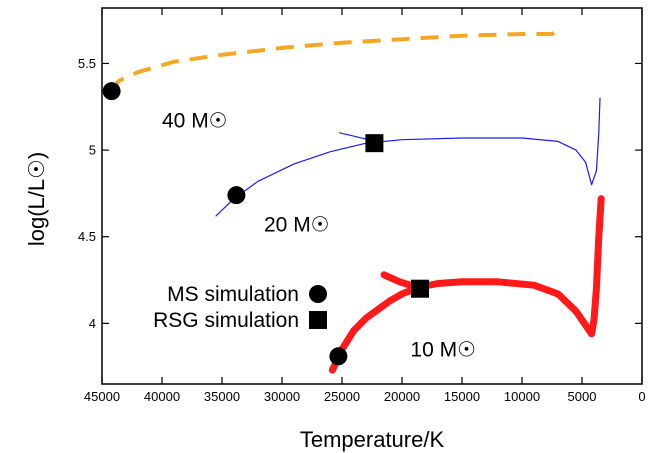 This screenshot has height=453, width=659. Describe the element at coordinates (282, 396) in the screenshot. I see `x-tick-label-30000: 30000` at that location.